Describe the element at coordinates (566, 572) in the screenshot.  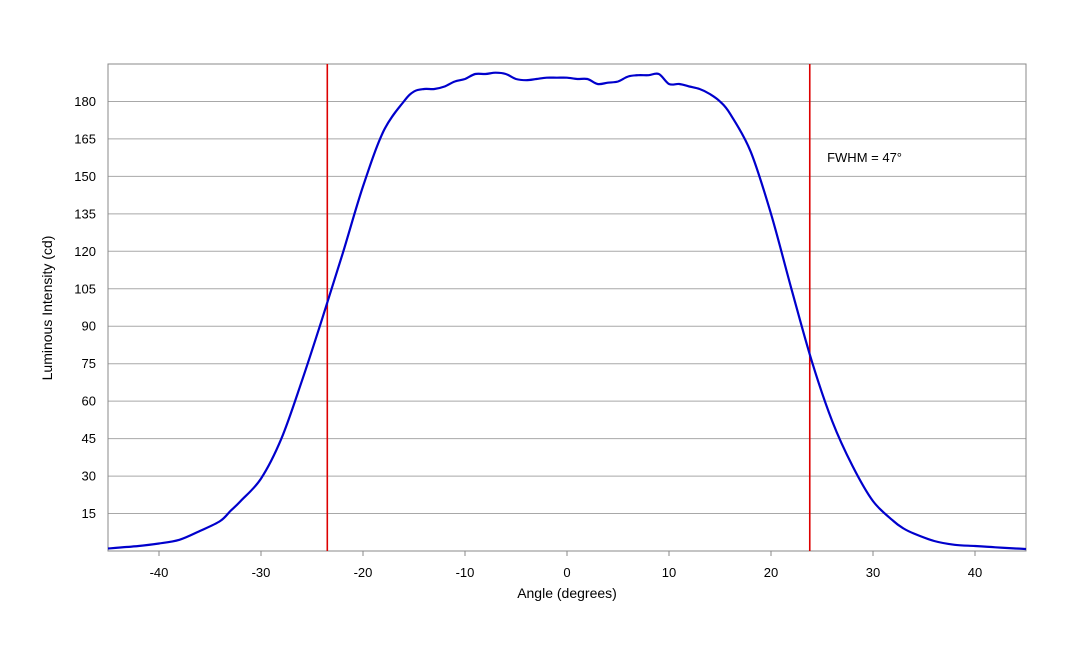
I see `x-tick-label: 0` at that location.